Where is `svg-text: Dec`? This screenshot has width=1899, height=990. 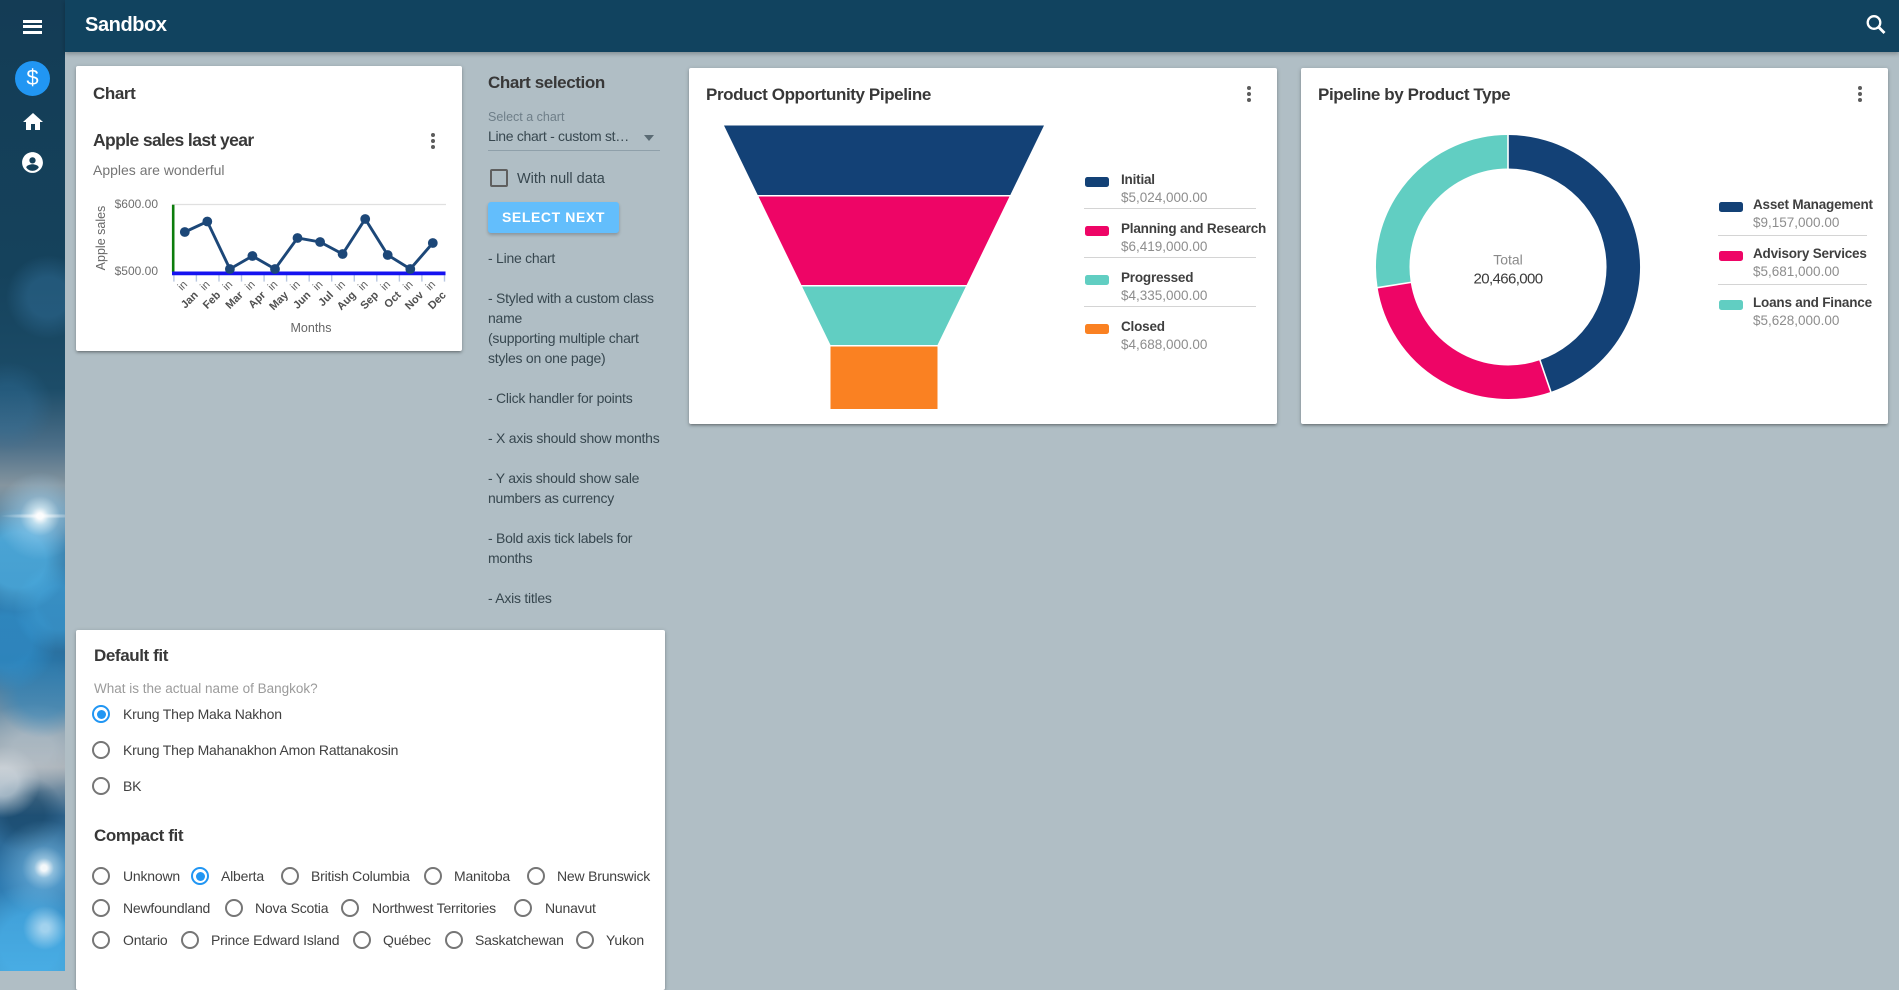
svg-text: Dec is located at coordinates (437, 300).